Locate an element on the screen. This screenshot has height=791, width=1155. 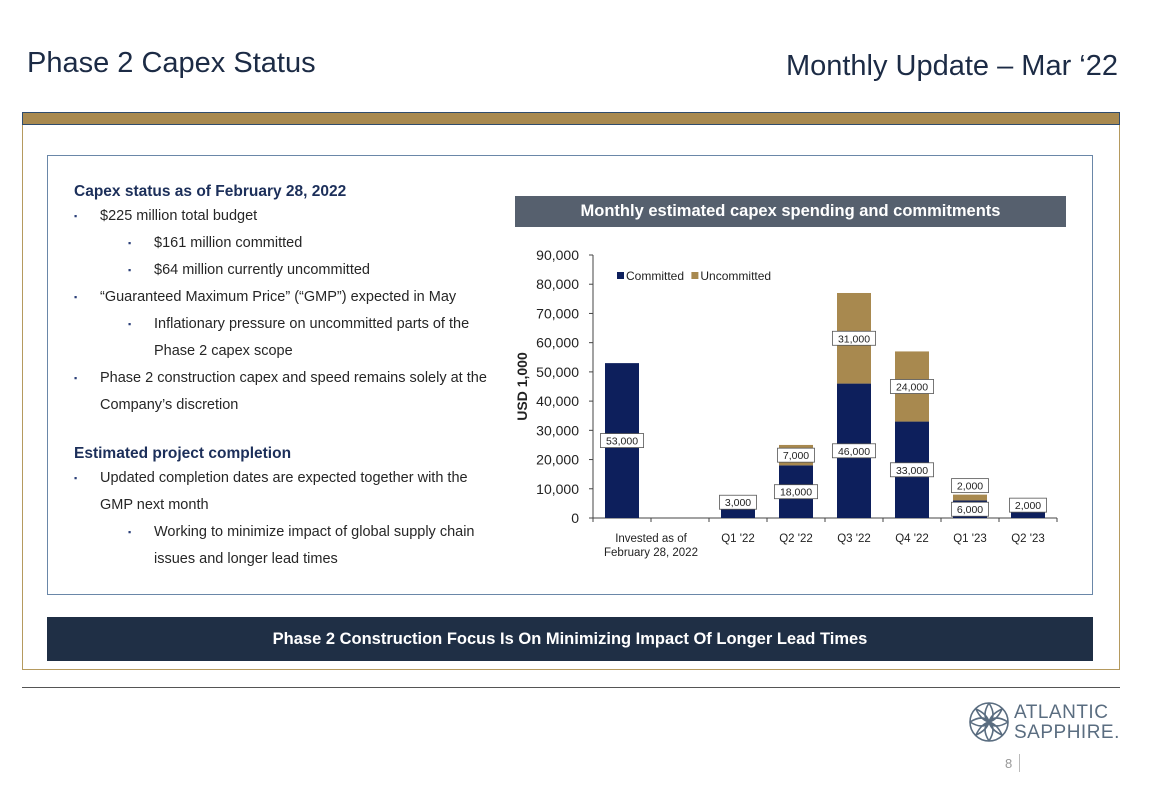
x-tick-label: Q2 '23 is located at coordinates (1028, 539).